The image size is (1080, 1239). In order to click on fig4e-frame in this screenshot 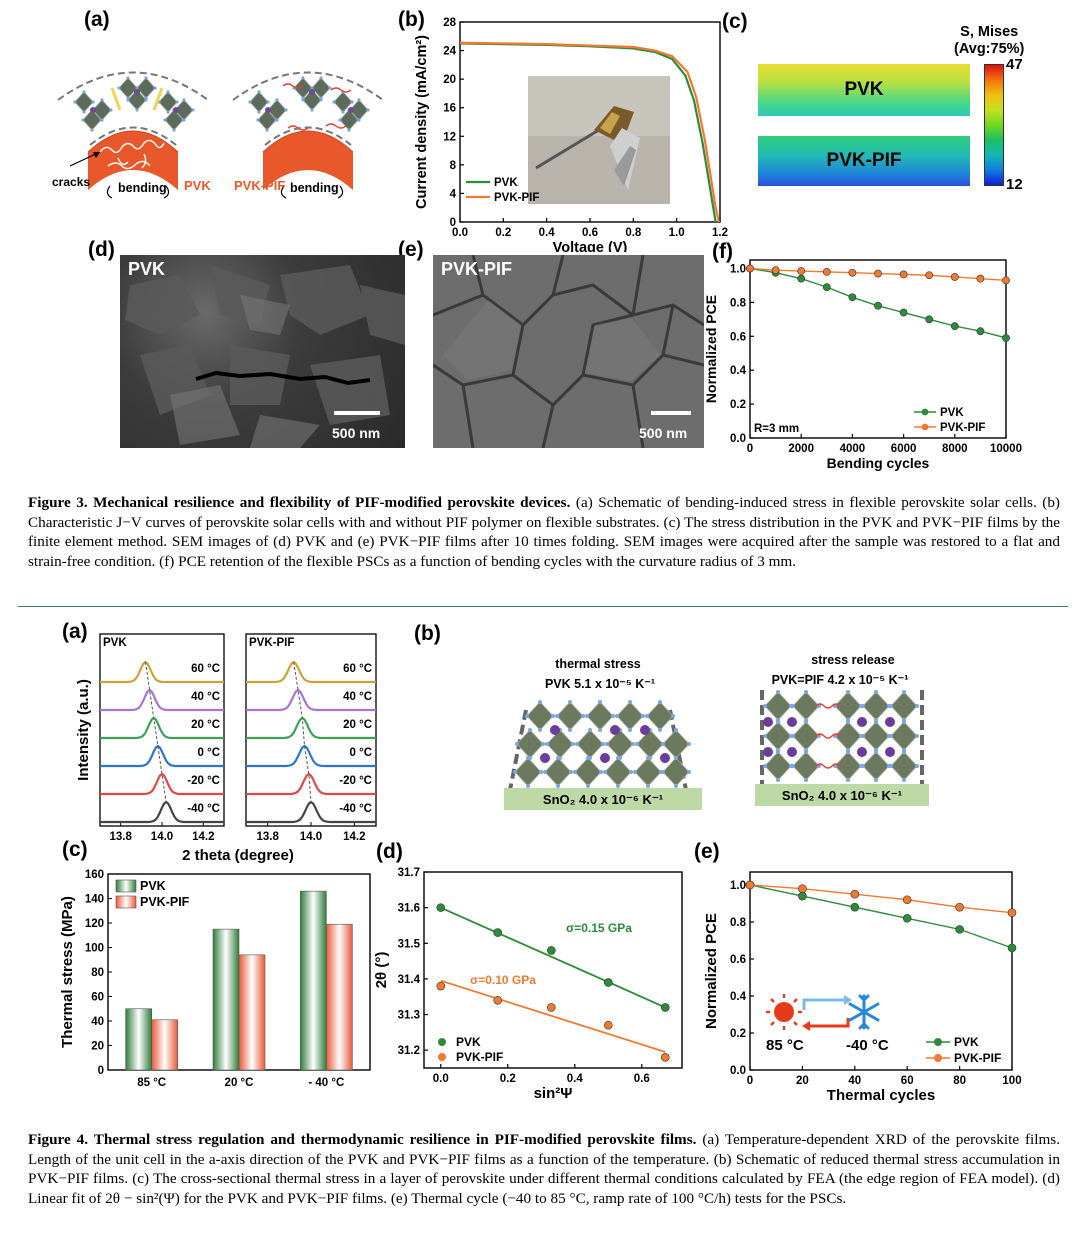, I will do `click(881, 971)`.